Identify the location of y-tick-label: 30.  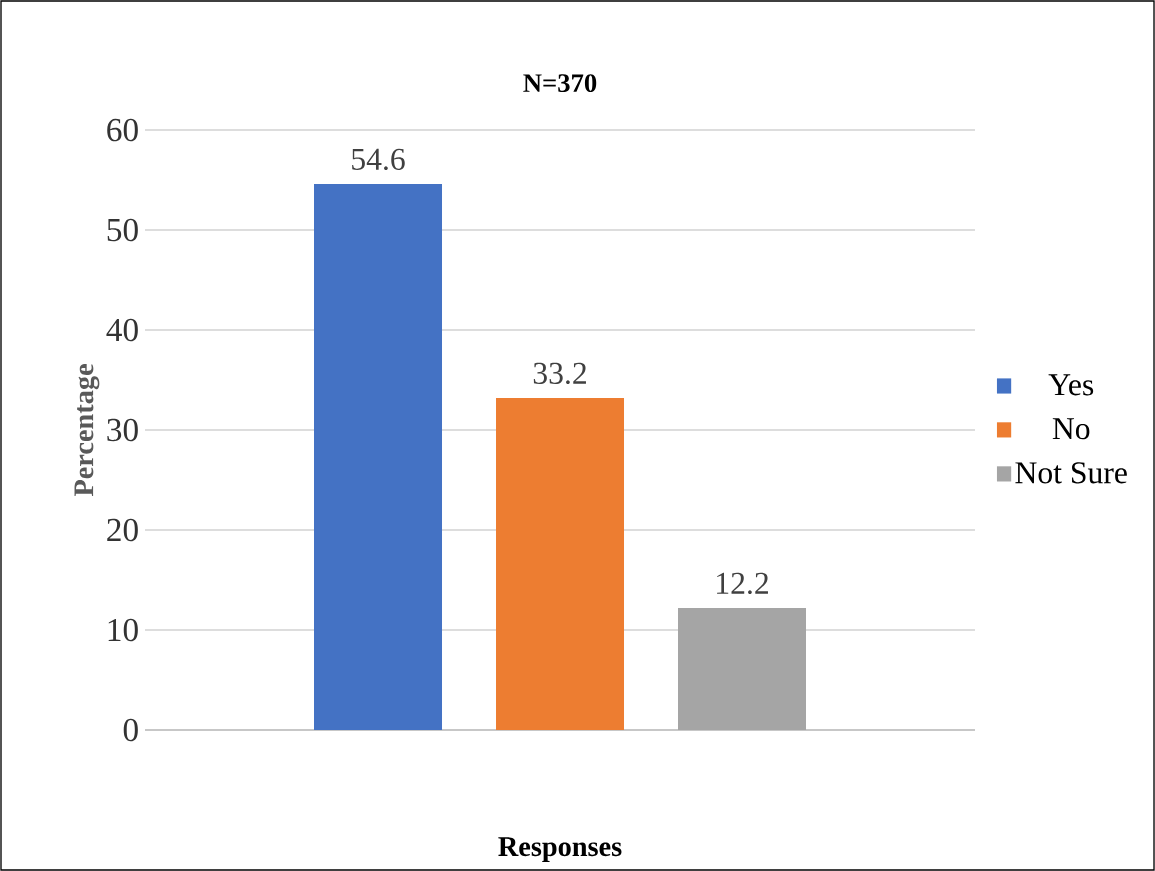
(122, 430).